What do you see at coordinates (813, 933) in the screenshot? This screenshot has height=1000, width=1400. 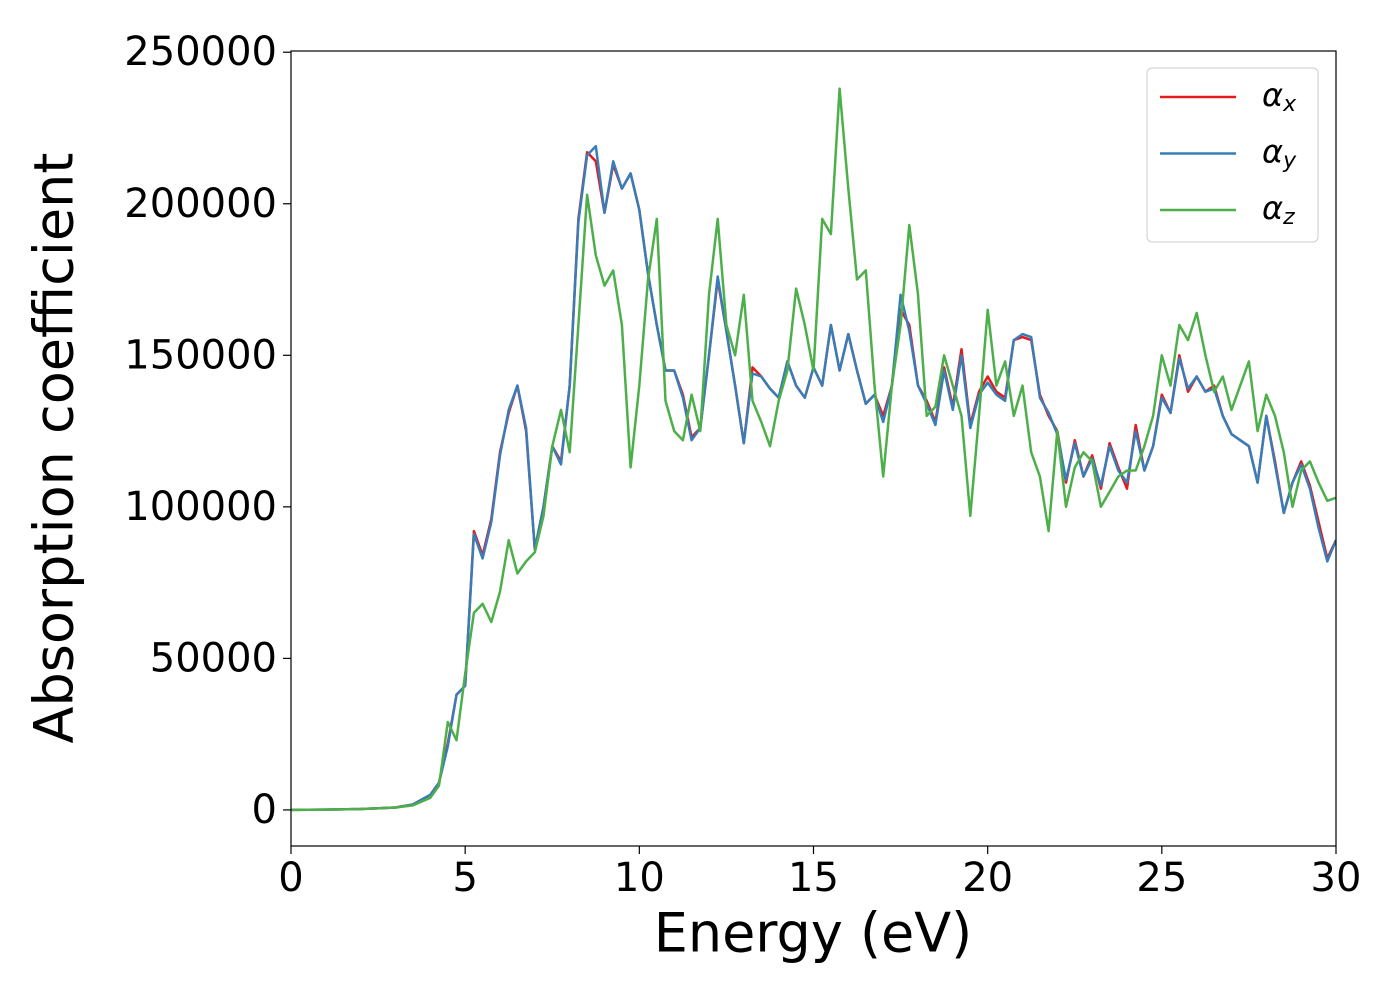 I see `x-axis-label: Energy (eV)` at bounding box center [813, 933].